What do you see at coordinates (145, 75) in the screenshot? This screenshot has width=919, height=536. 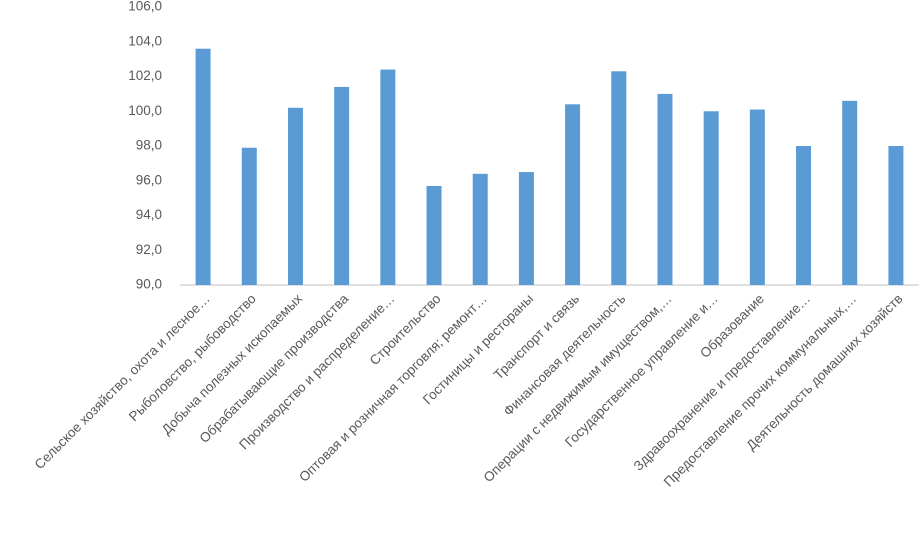 I see `y-tick-label: 102,0` at bounding box center [145, 75].